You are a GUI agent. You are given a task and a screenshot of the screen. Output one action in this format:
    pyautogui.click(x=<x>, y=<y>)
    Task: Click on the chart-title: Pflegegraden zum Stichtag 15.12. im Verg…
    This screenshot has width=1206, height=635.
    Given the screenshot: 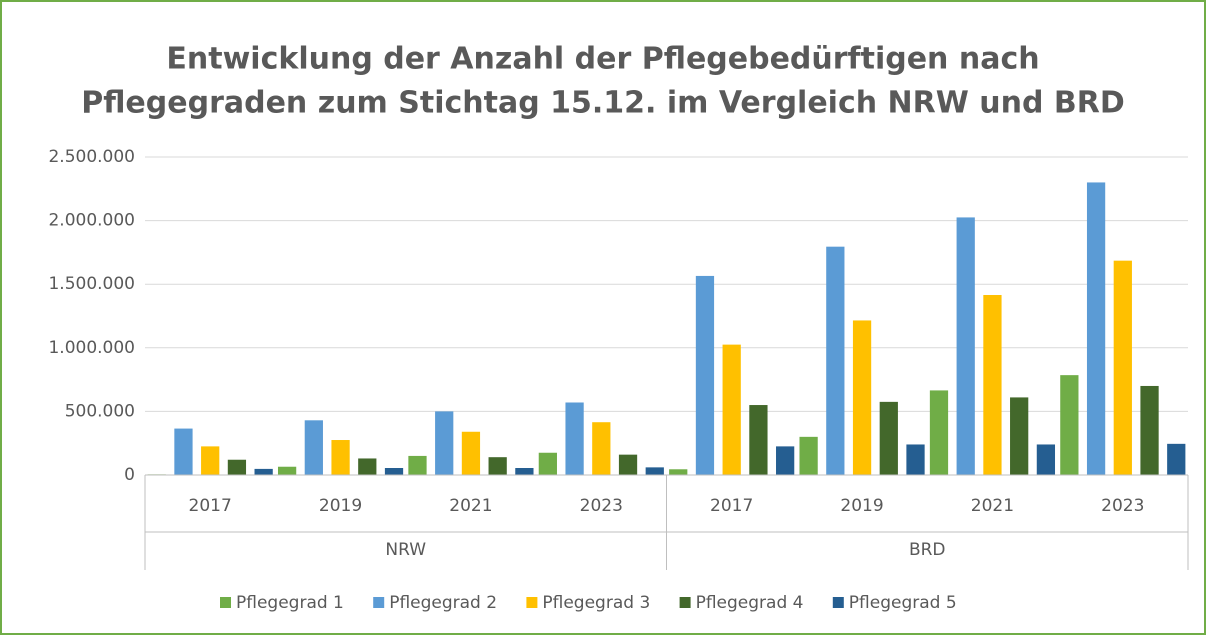 What is the action you would take?
    pyautogui.click(x=603, y=103)
    